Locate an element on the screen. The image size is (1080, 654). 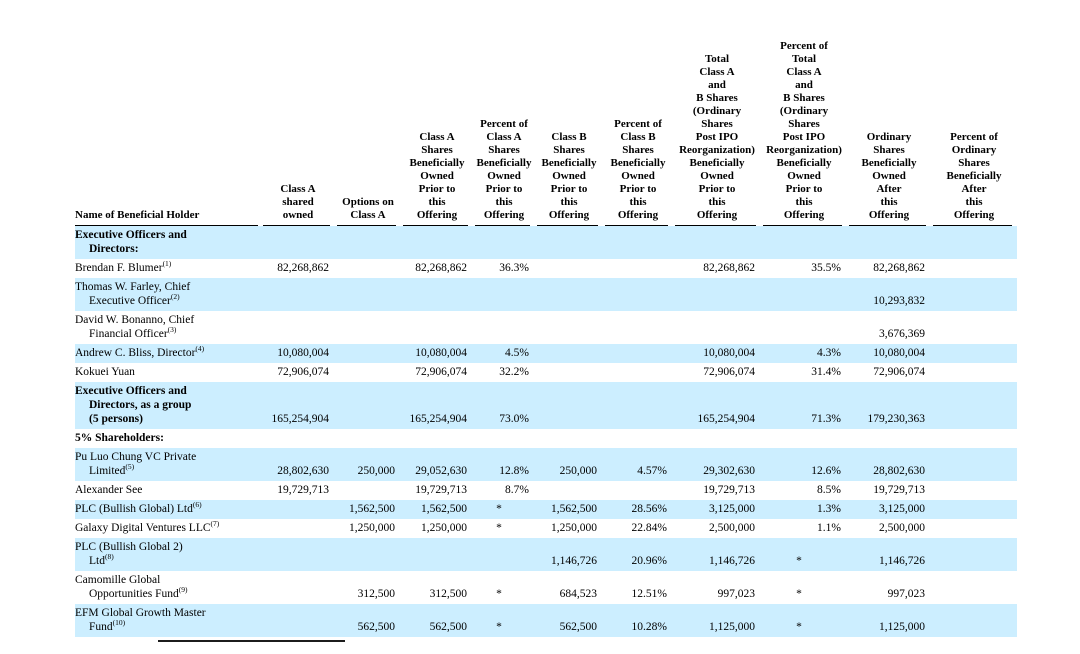
column-header-line: Prior to is located at coordinates (437, 189).